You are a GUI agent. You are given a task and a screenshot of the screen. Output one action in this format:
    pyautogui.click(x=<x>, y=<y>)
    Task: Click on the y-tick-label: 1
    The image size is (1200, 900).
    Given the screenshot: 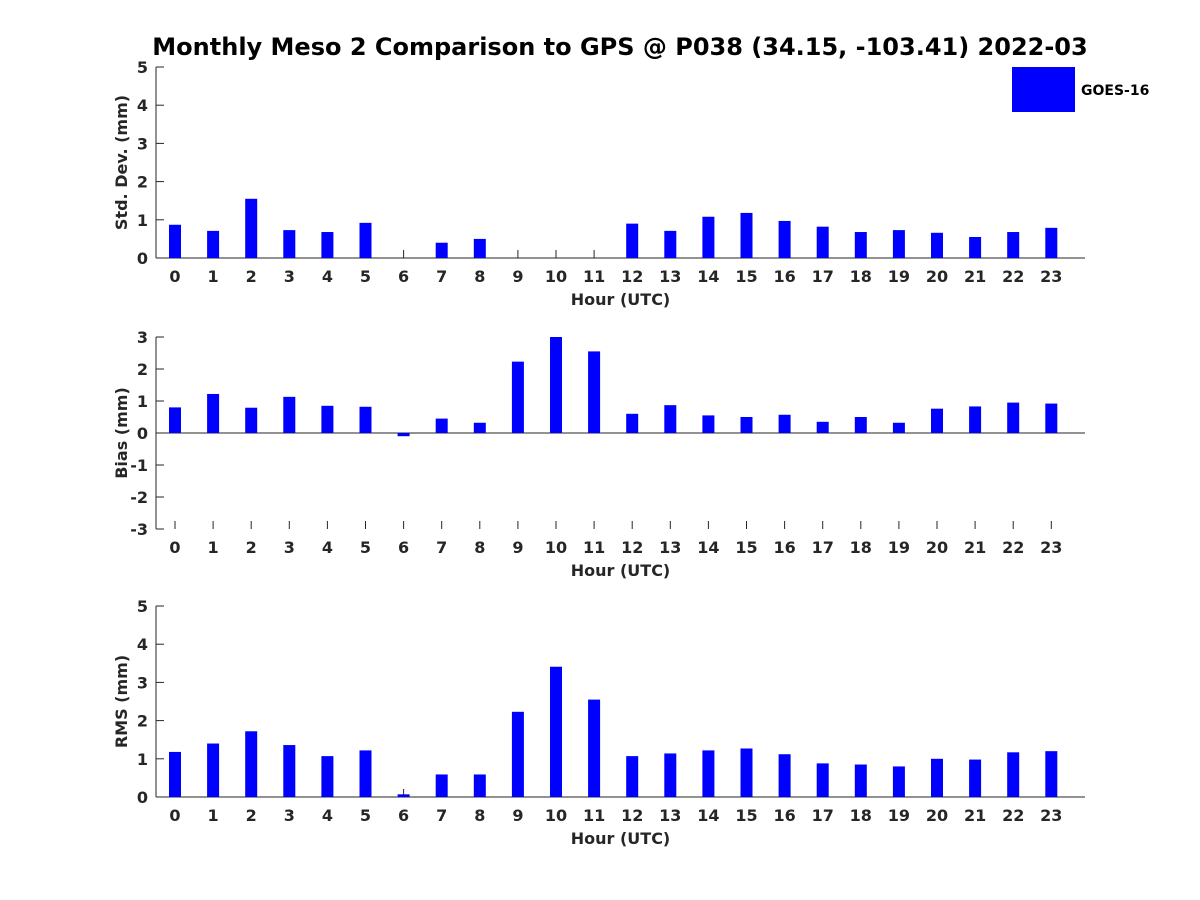 What is the action you would take?
    pyautogui.click(x=142, y=759)
    